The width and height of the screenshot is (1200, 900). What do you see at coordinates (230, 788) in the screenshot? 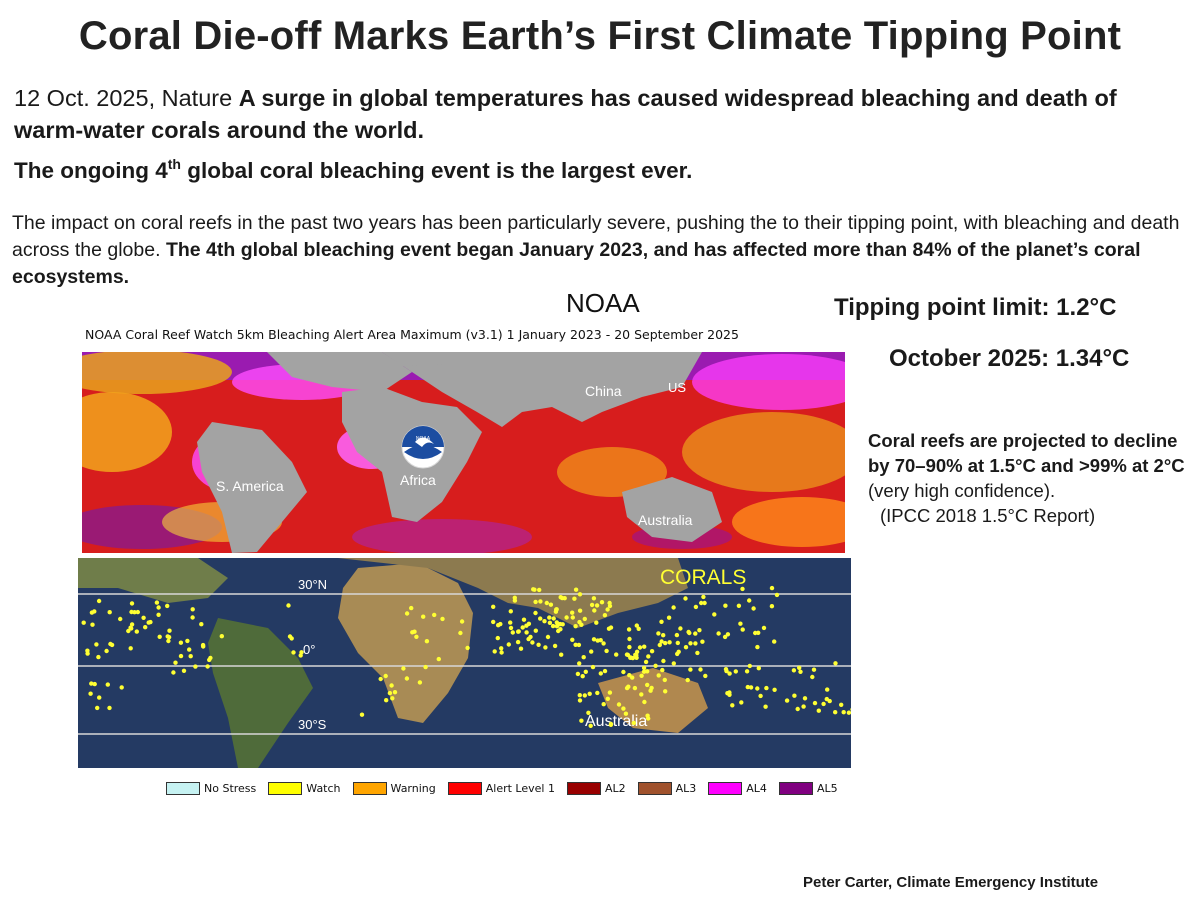
I see `legend-label: No Stress` at bounding box center [230, 788].